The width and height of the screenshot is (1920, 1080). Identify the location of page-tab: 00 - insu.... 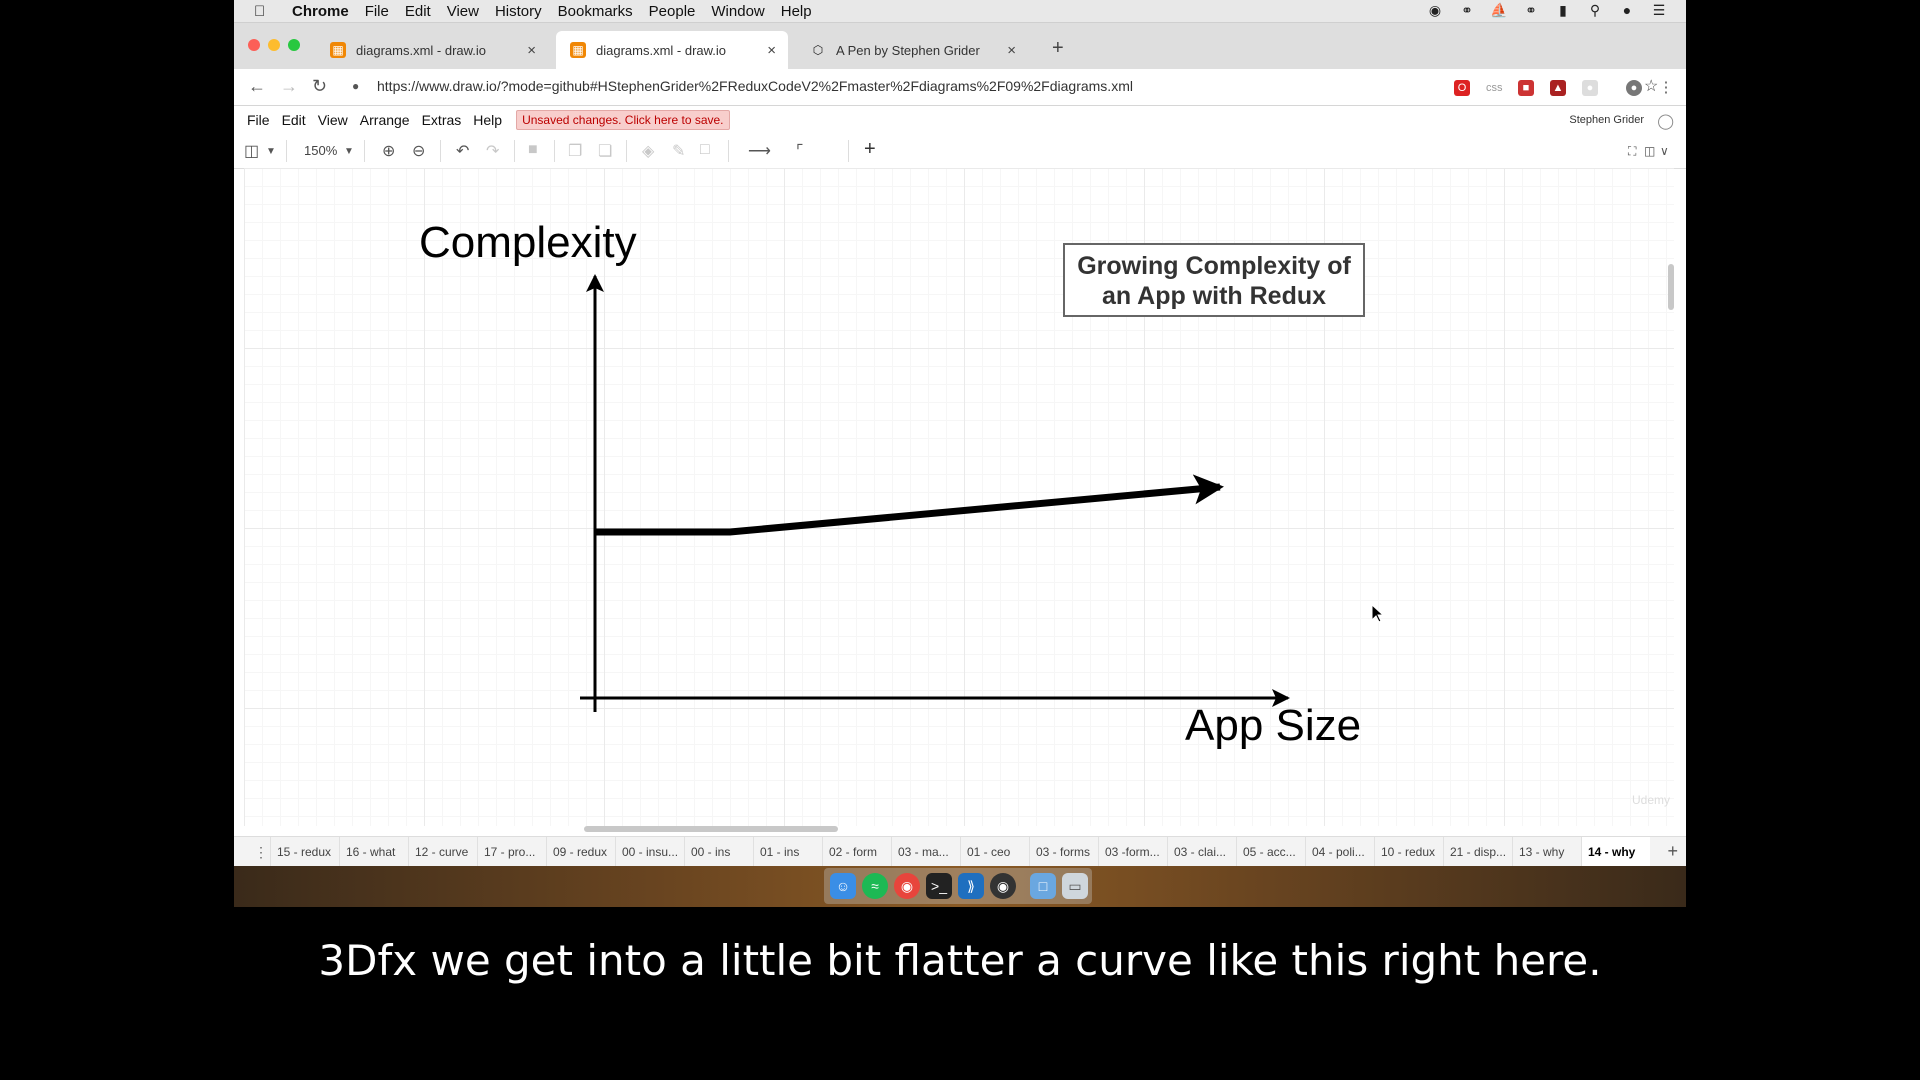
(649, 852).